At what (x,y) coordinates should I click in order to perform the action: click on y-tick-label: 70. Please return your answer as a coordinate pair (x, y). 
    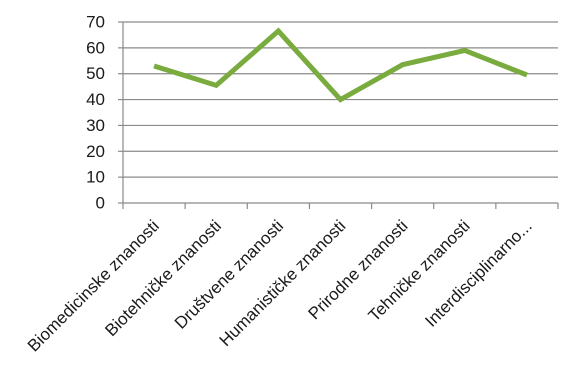
    Looking at the image, I should click on (95, 22).